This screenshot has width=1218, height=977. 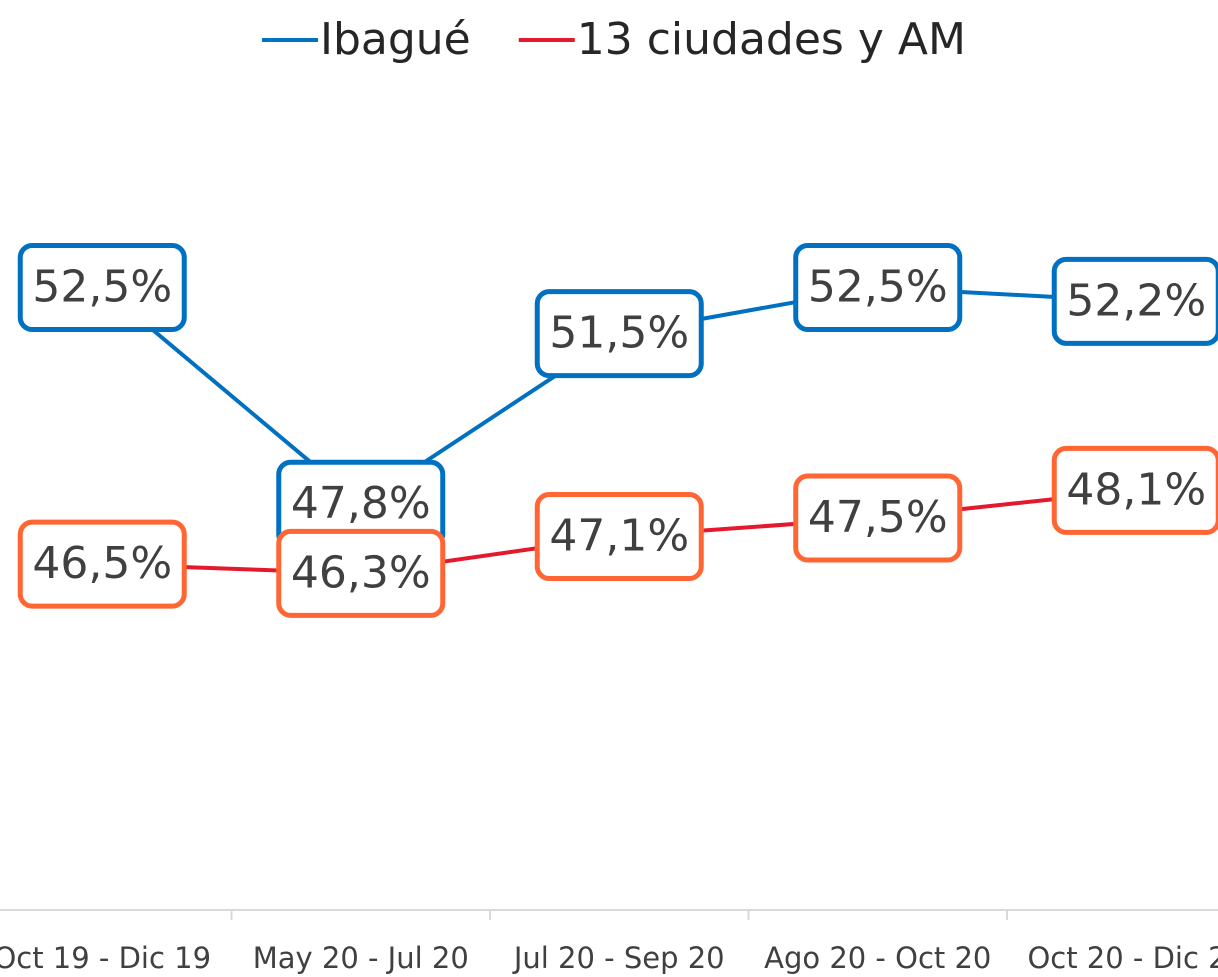 I want to click on data-label: 47,8%, so click(x=361, y=503).